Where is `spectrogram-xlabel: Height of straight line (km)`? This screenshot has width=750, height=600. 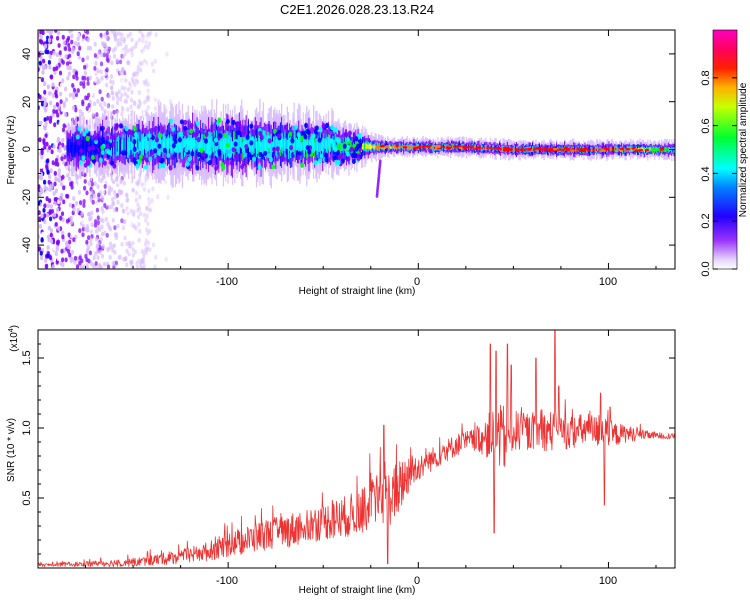
spectrogram-xlabel: Height of straight line (km) is located at coordinates (357, 291).